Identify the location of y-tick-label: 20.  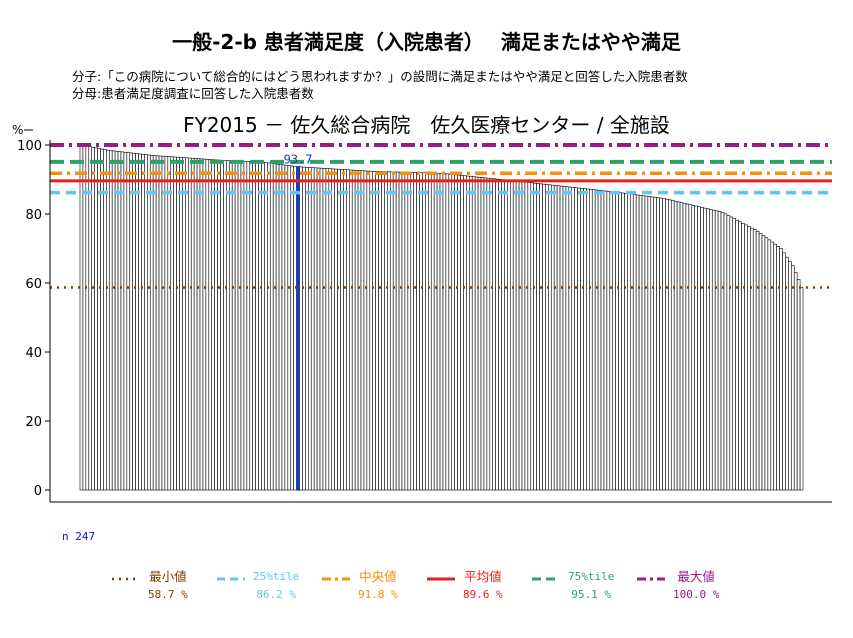
(33, 422).